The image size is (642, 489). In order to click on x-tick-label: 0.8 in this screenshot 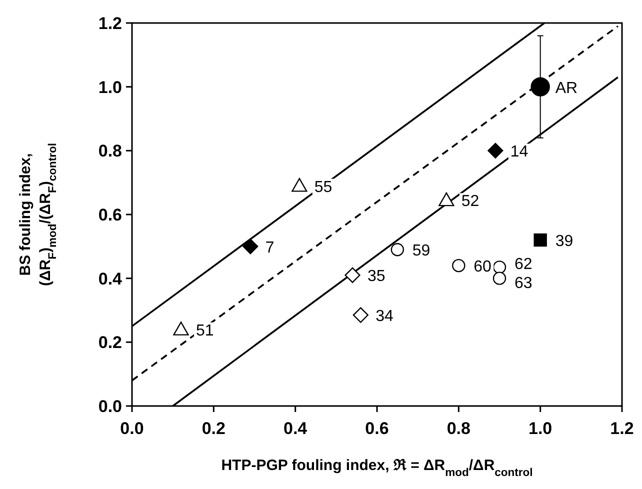, I will do `click(458, 428)`.